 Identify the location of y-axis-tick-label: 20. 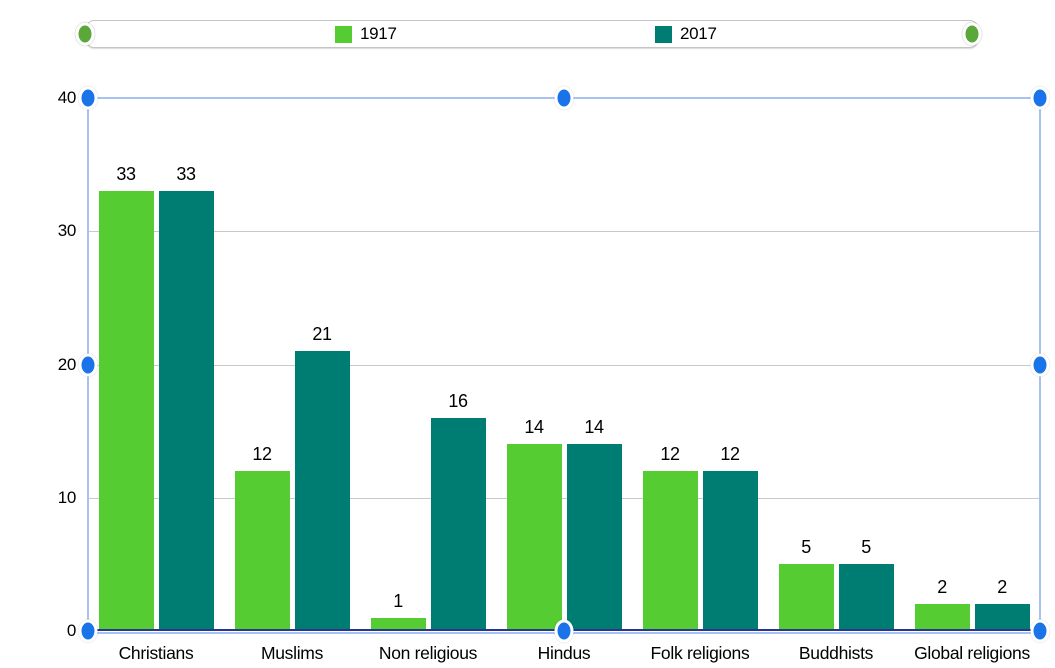
(67, 364).